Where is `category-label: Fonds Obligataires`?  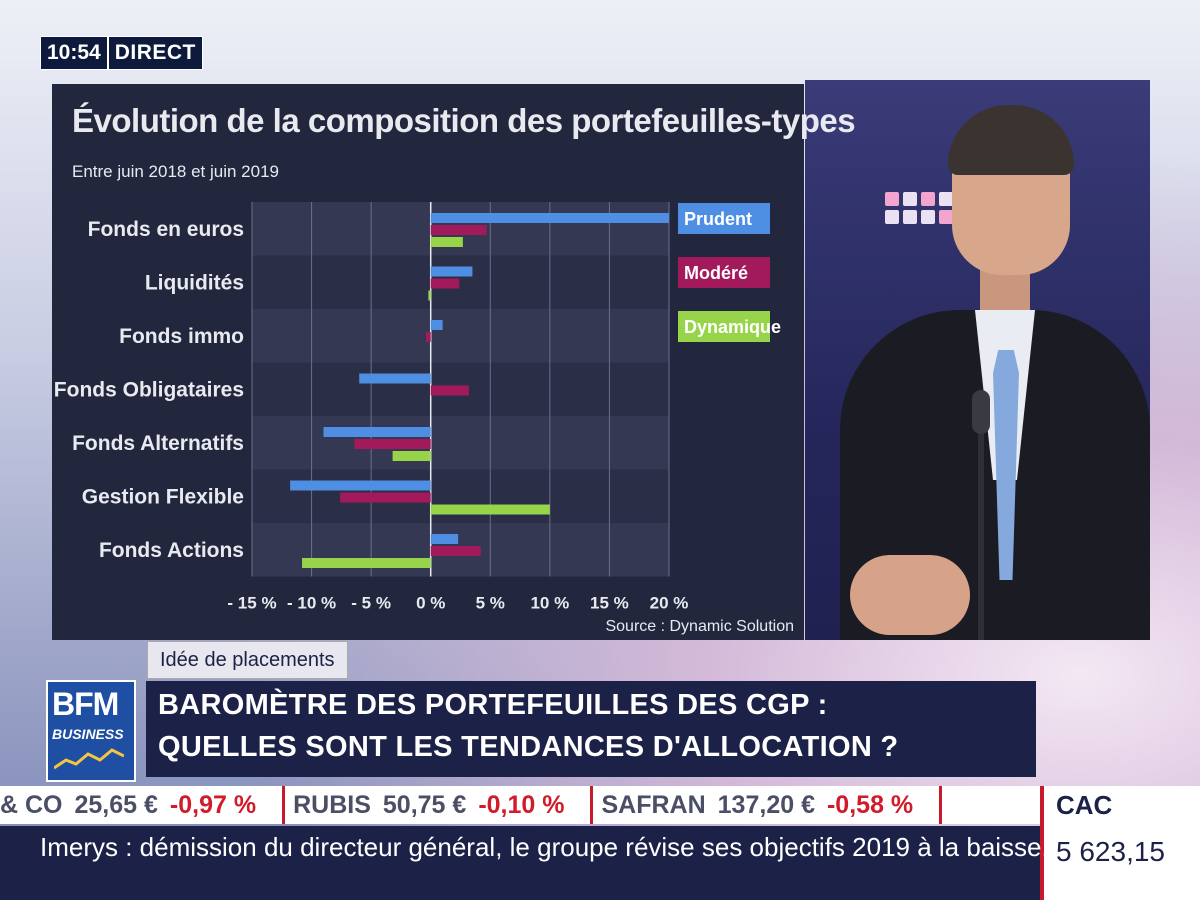
category-label: Fonds Obligataires is located at coordinates (149, 389).